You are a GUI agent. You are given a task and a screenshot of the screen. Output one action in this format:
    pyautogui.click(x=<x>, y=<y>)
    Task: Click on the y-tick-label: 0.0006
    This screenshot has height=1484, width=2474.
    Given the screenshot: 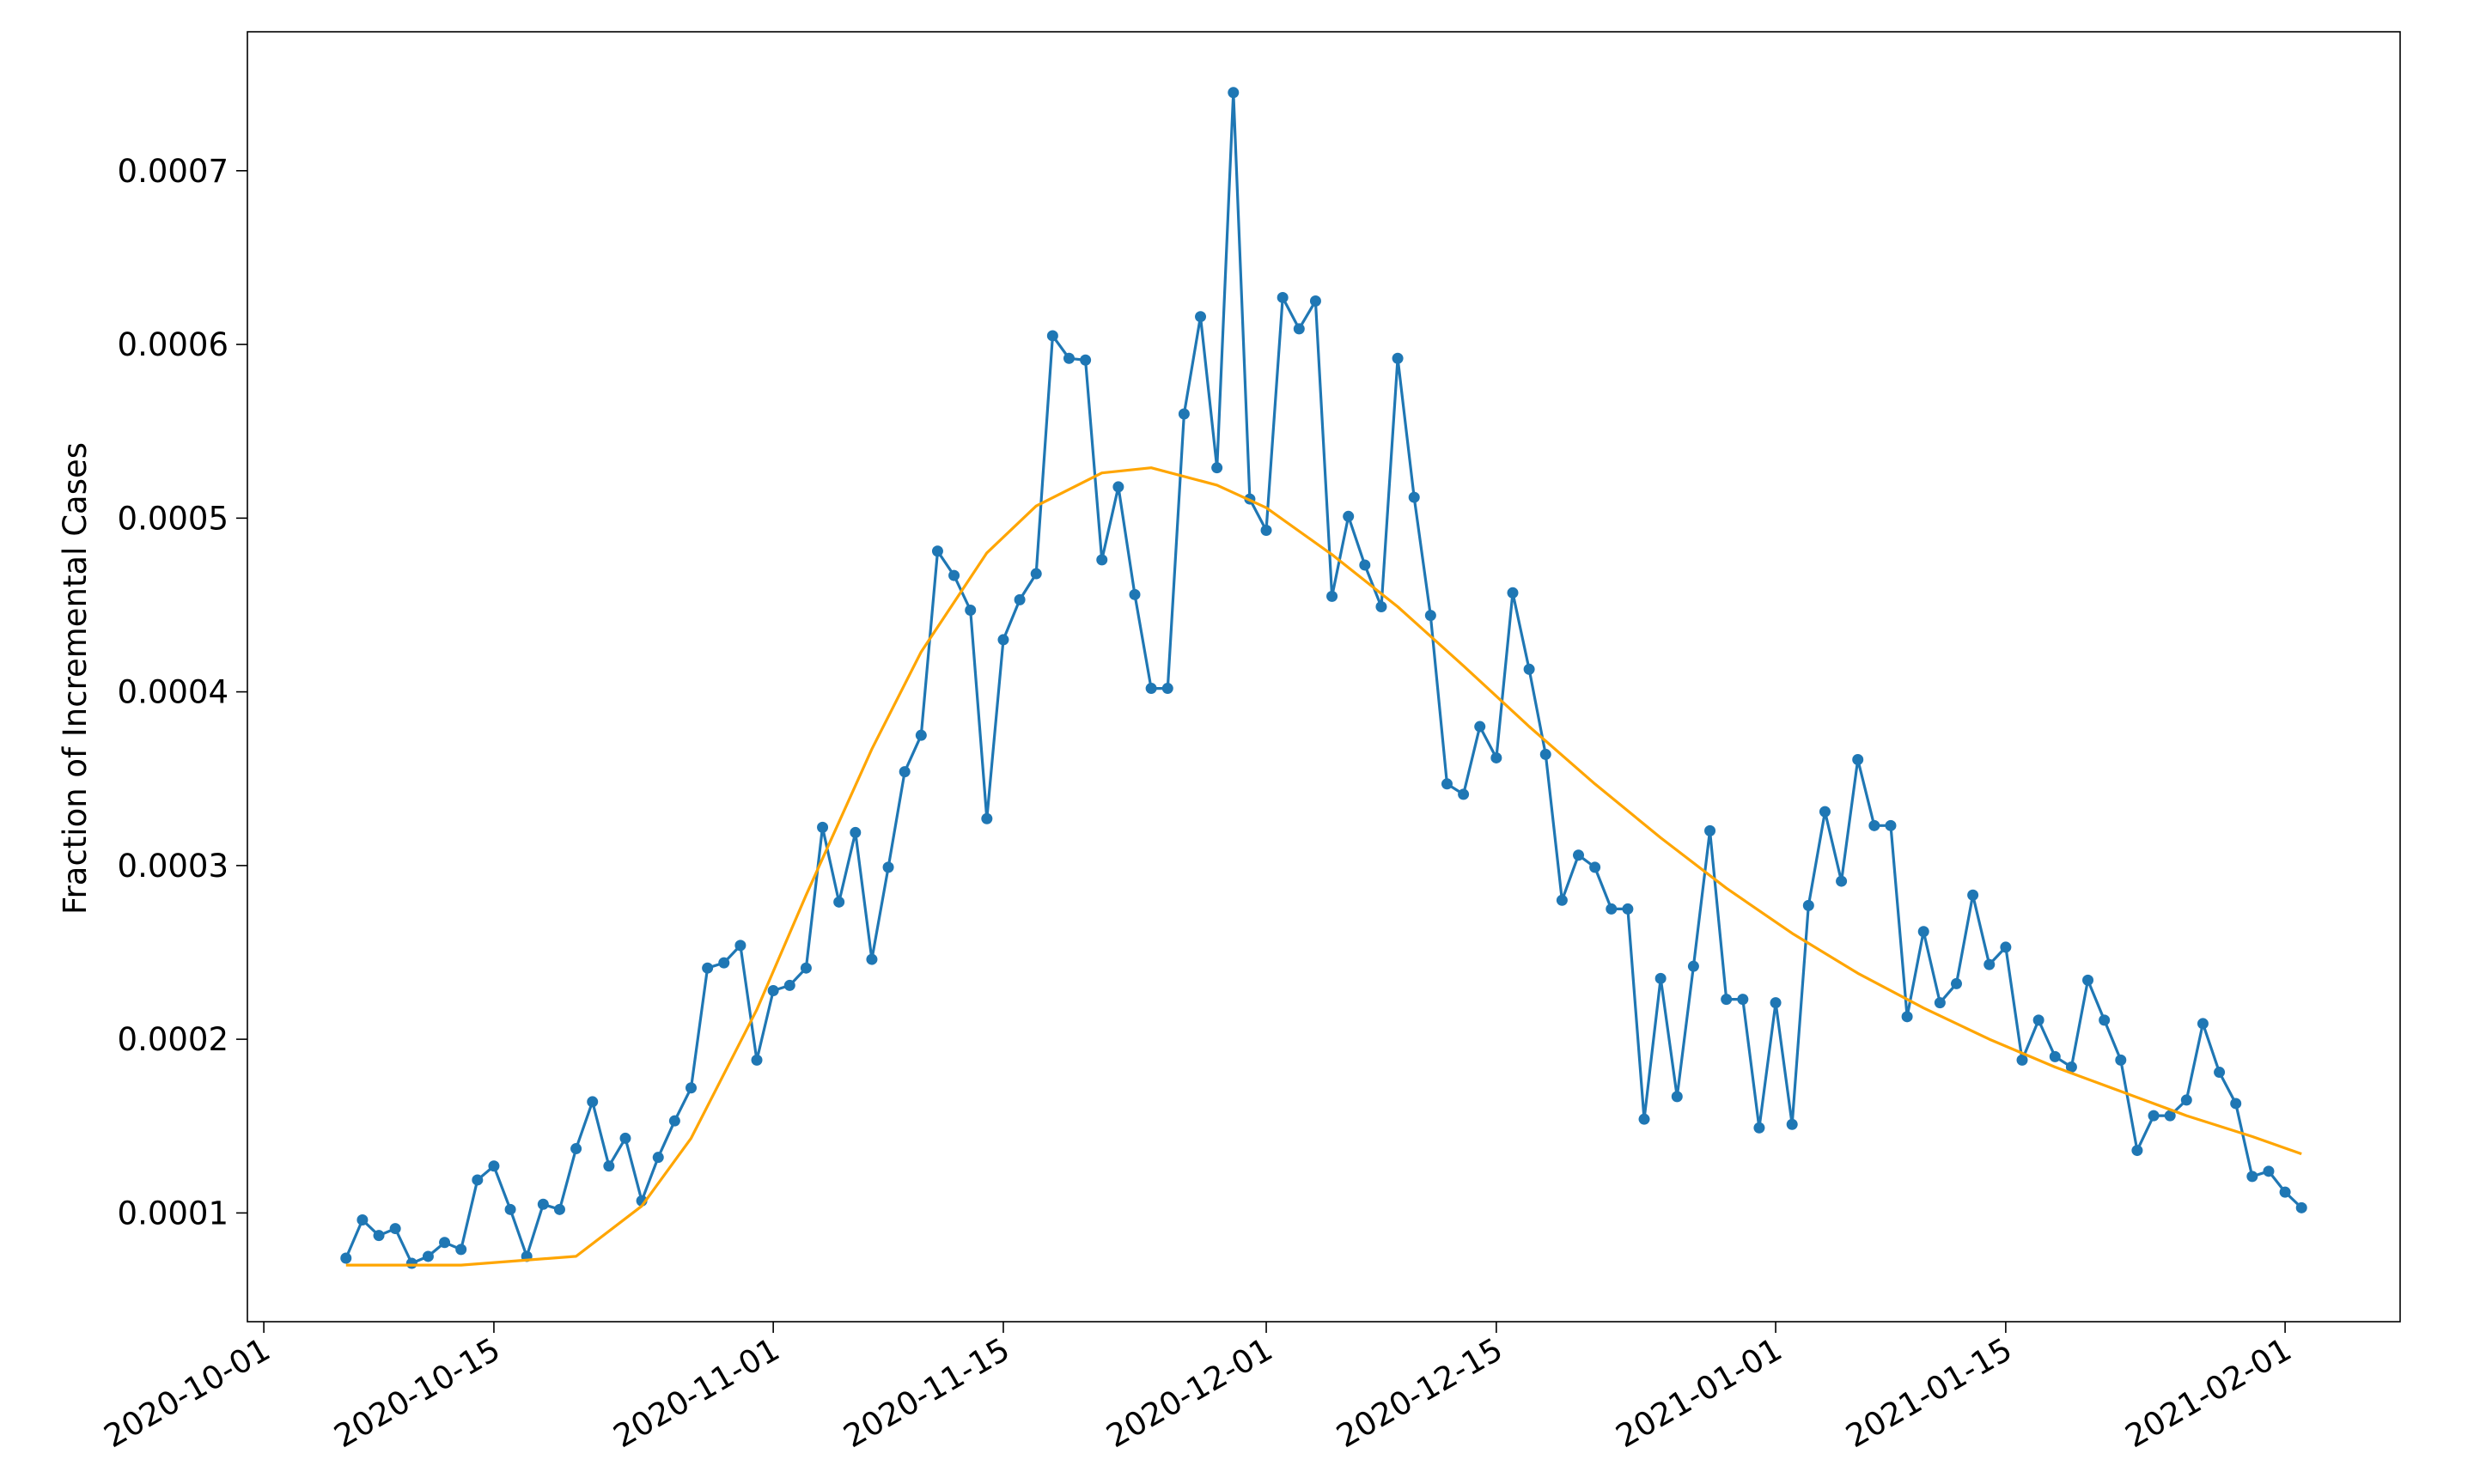 What is the action you would take?
    pyautogui.click(x=173, y=344)
    